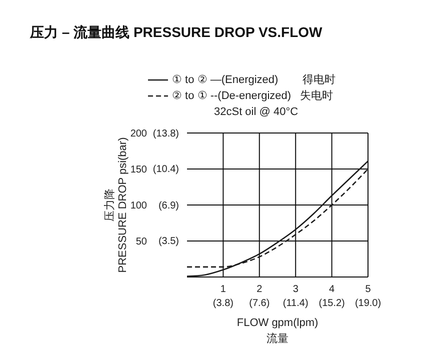 Image resolution: width=430 pixels, height=357 pixels. Describe the element at coordinates (295, 304) in the screenshot. I see `x2-tick-label: (11.4)` at that location.